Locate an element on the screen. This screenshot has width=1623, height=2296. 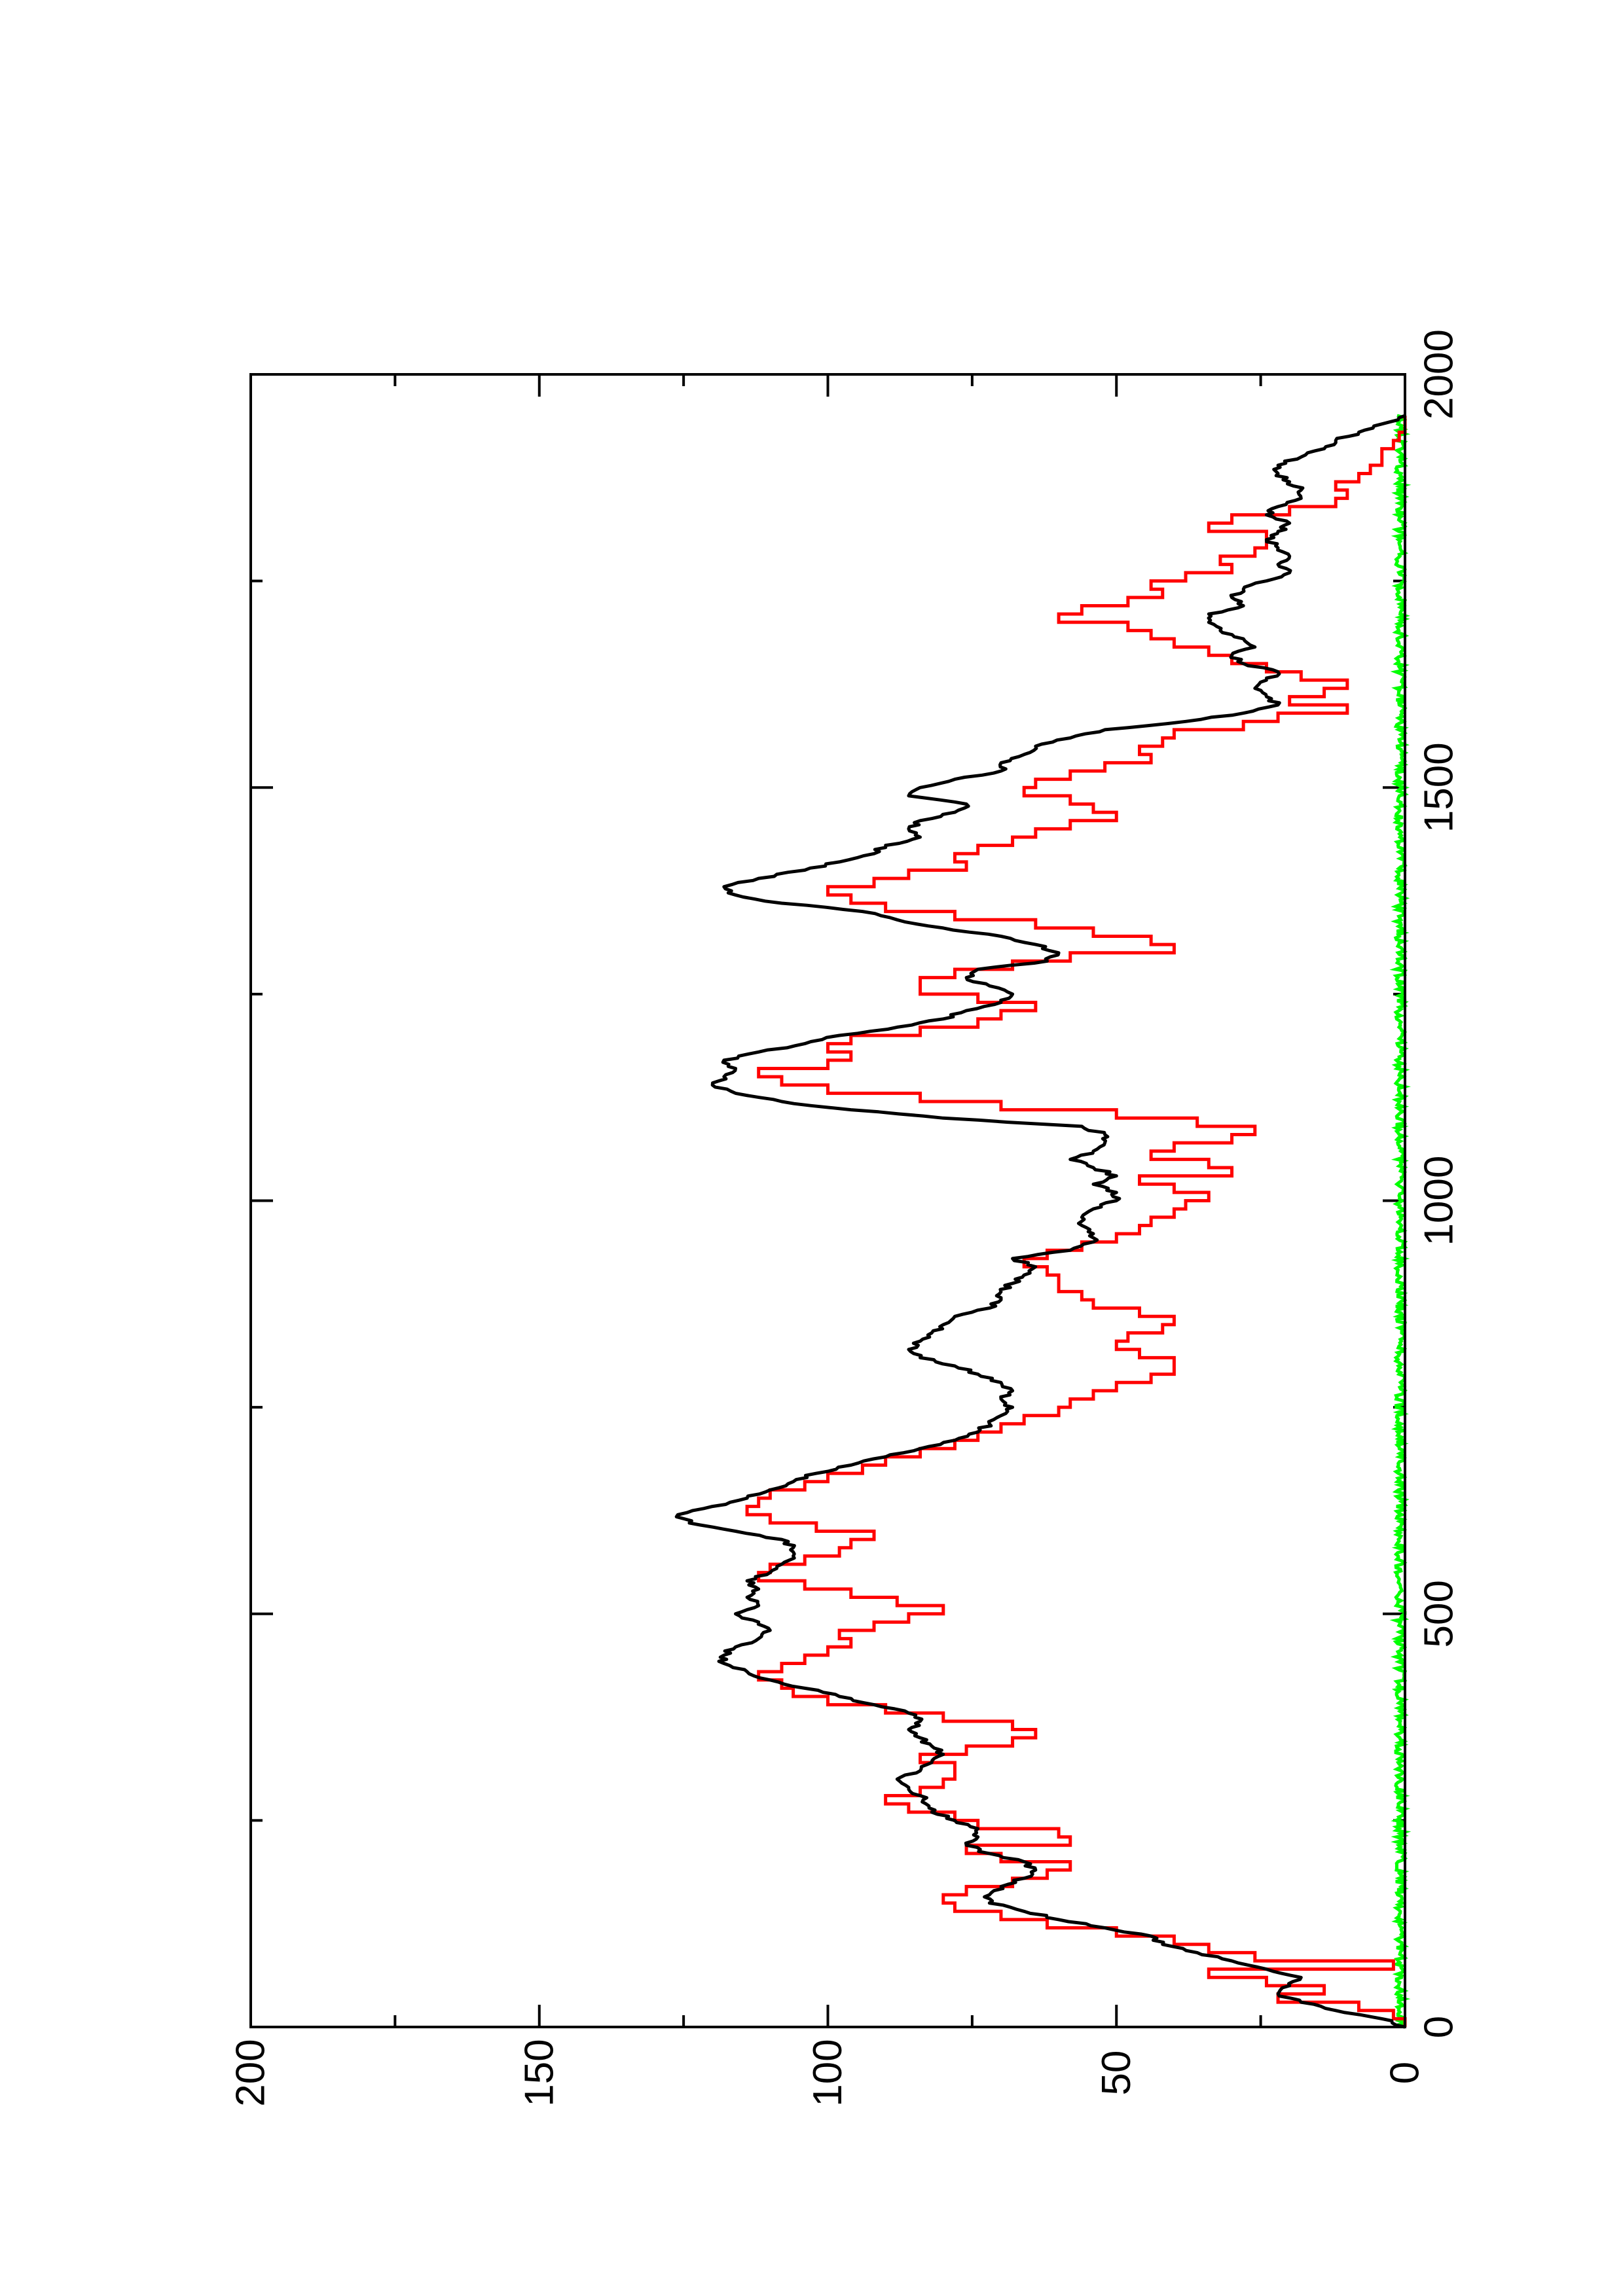
y-tick-label: 150 is located at coordinates (539, 2072).